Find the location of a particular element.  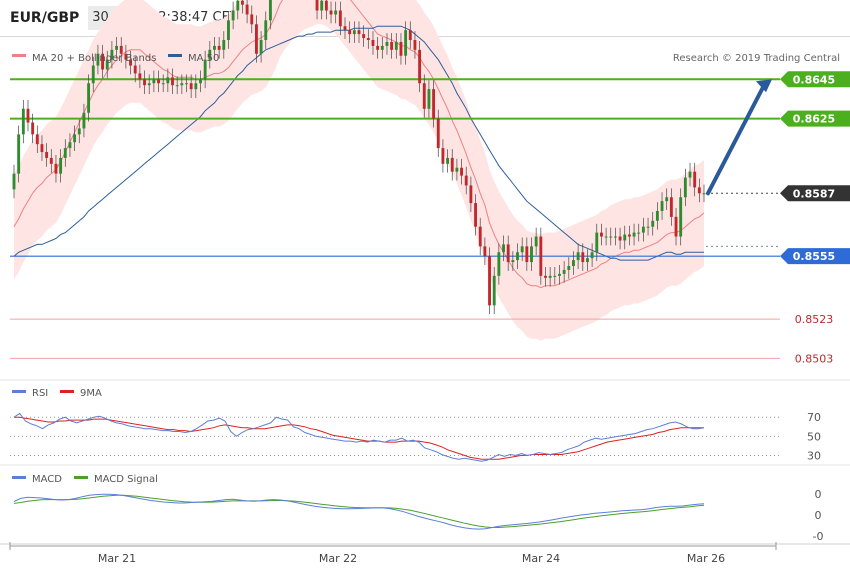

currency-pair-title: EUR/GBP is located at coordinates (45, 18).